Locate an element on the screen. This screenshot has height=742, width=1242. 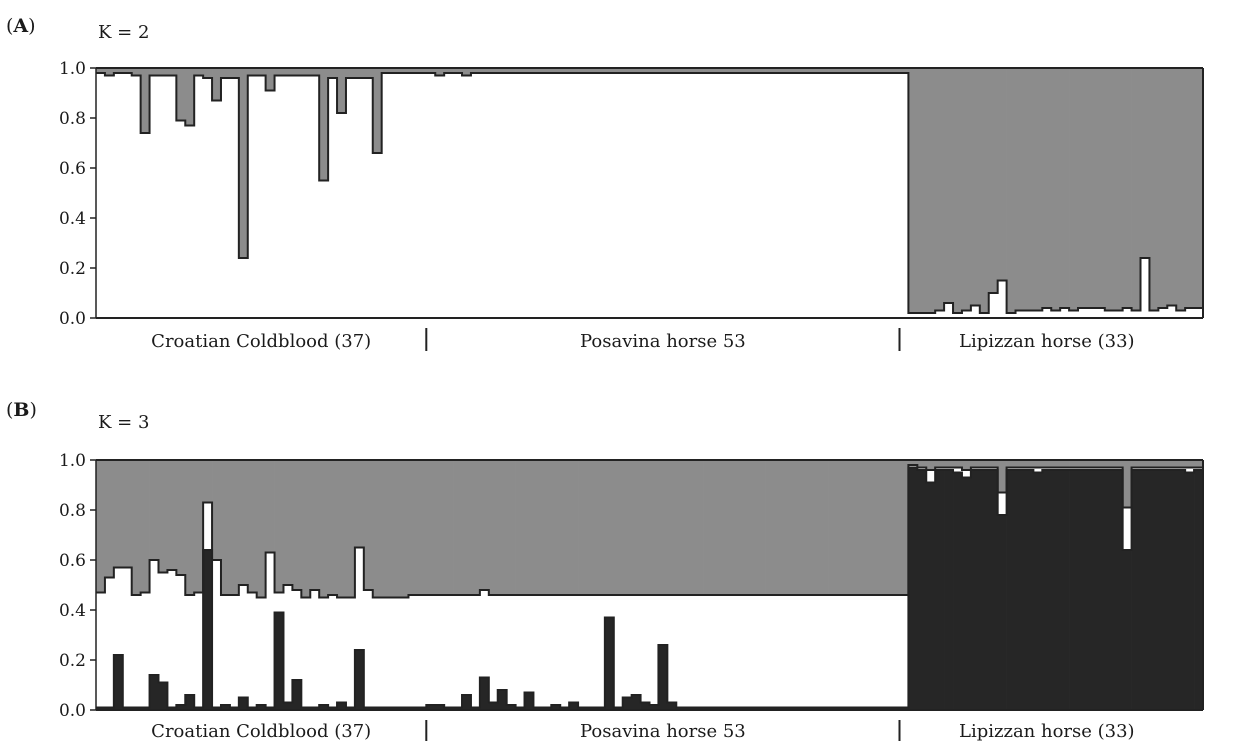
bar-b-ind102-cluster1 is located at coordinates (1002, 612).